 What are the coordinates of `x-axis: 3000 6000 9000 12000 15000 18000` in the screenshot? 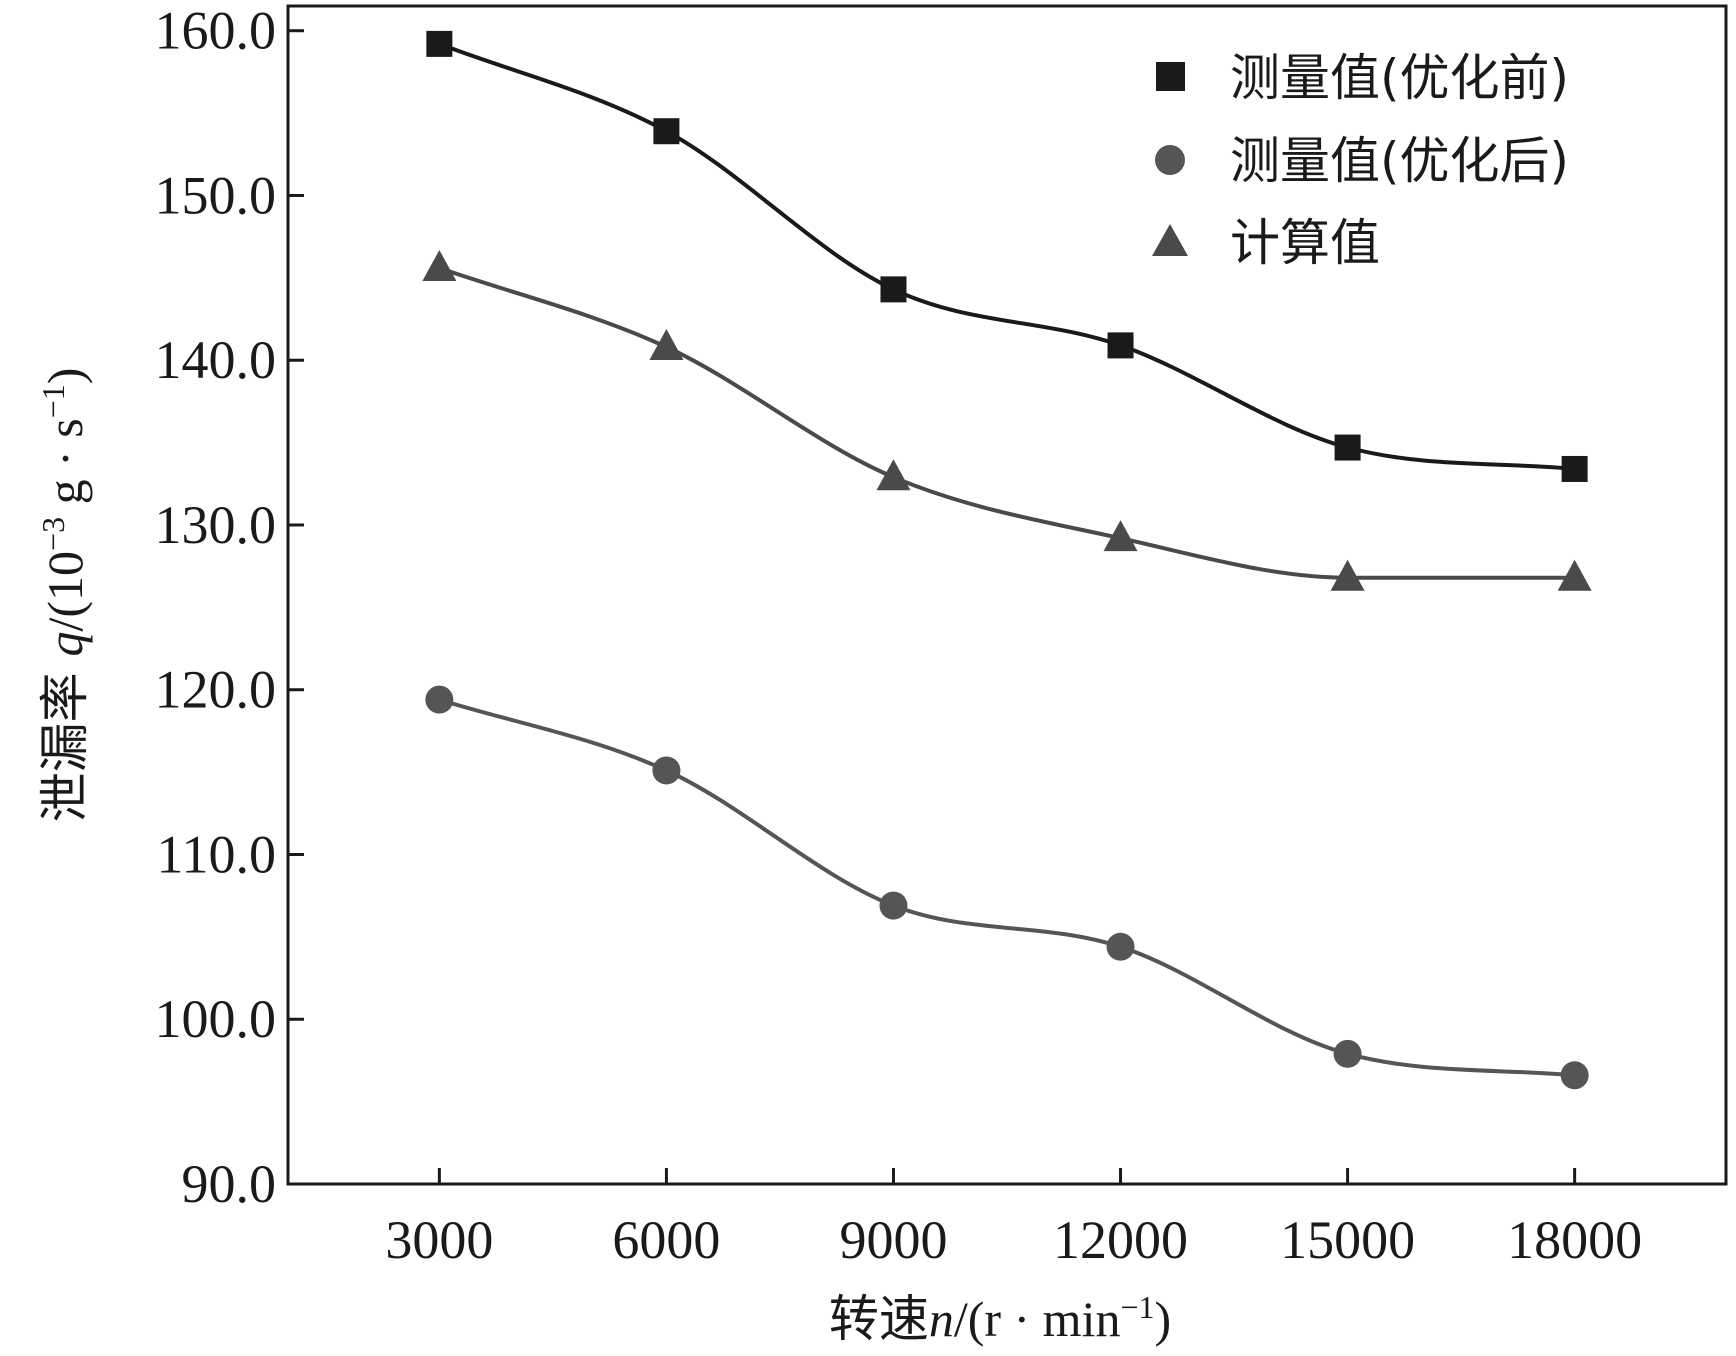 It's located at (1013, 1219).